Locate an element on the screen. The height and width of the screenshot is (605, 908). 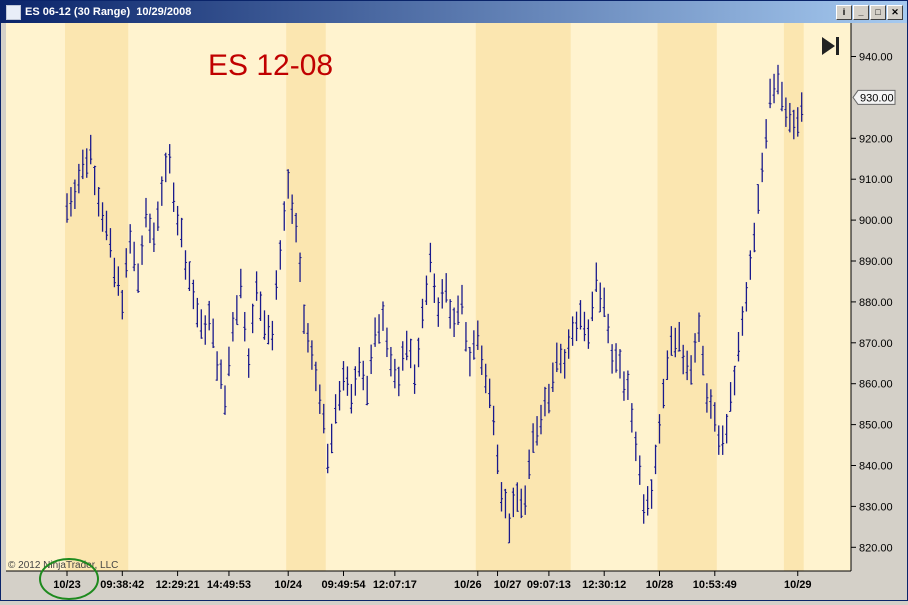
x-tick-label: 10/24 is located at coordinates (288, 585).